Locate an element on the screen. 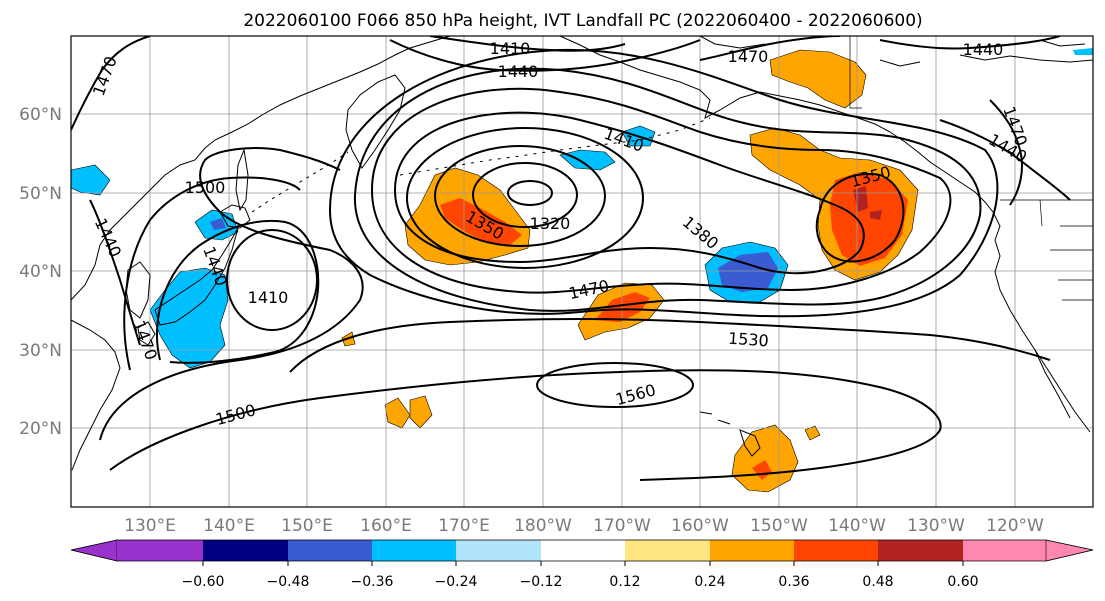 The width and height of the screenshot is (1105, 601). colorbar-tick-label: −0.12 is located at coordinates (541, 582).